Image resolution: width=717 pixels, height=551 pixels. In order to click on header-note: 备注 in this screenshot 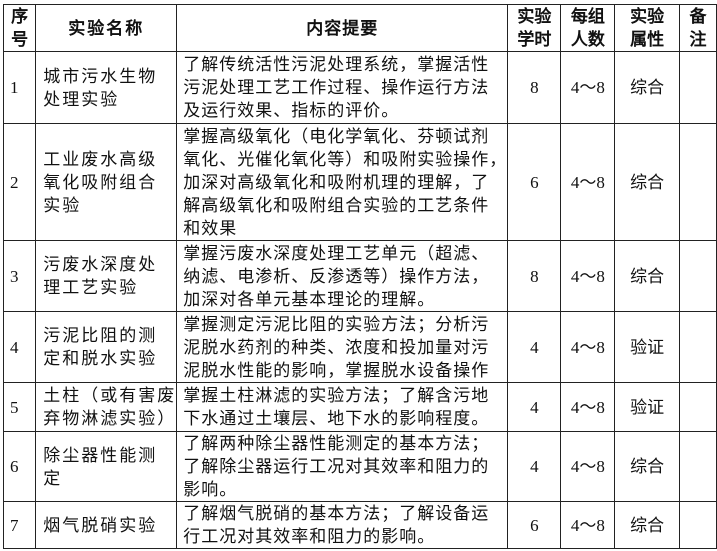, I will do `click(697, 28)`.